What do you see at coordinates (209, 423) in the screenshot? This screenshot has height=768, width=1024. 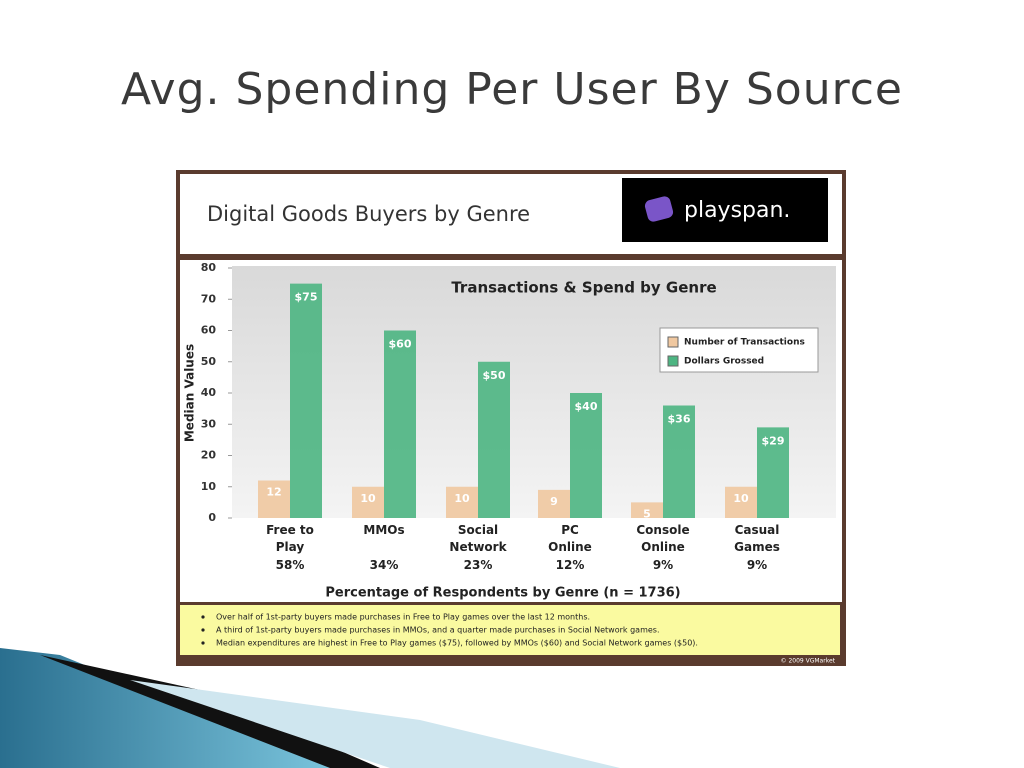 I see `y-tick-label: 30` at bounding box center [209, 423].